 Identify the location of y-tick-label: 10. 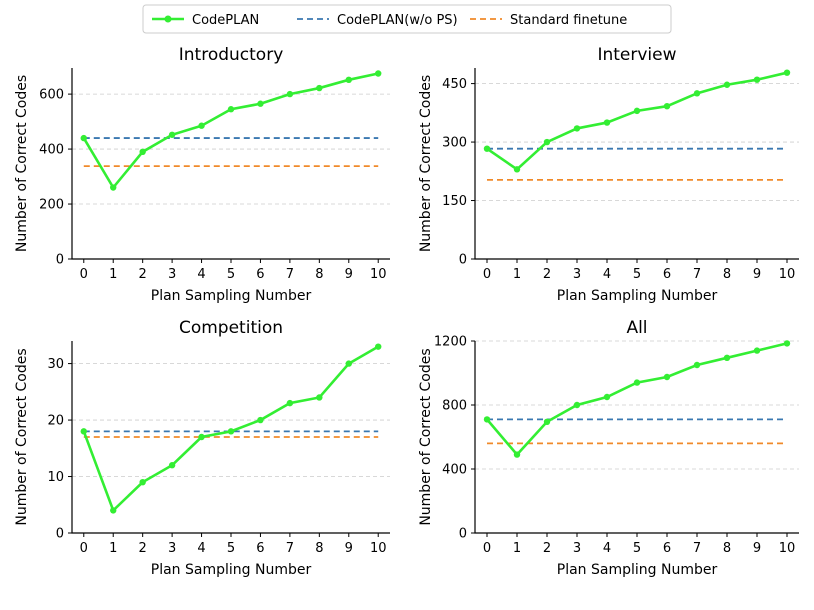
(55, 477).